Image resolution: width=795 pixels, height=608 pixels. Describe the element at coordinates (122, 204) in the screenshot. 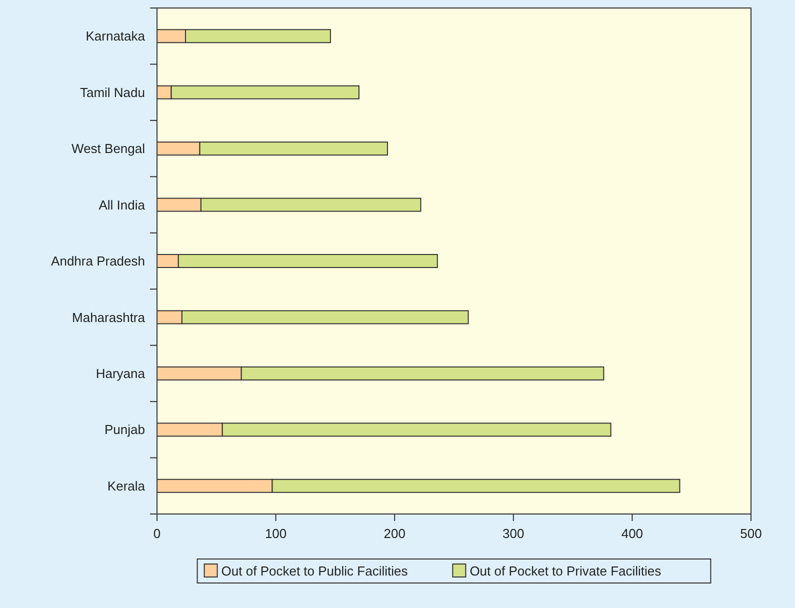

I see `y-tick-label: All India` at that location.